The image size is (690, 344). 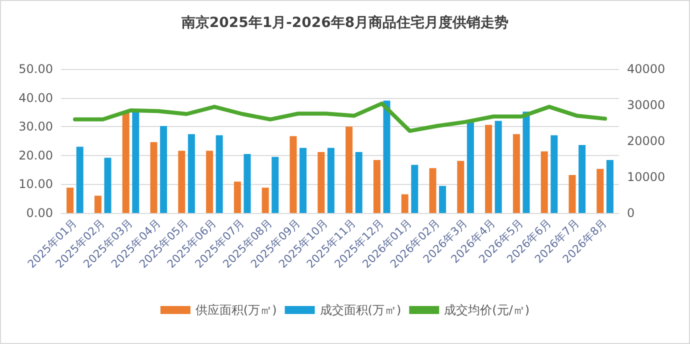 I want to click on y2-tick-label: 0, so click(x=631, y=213).